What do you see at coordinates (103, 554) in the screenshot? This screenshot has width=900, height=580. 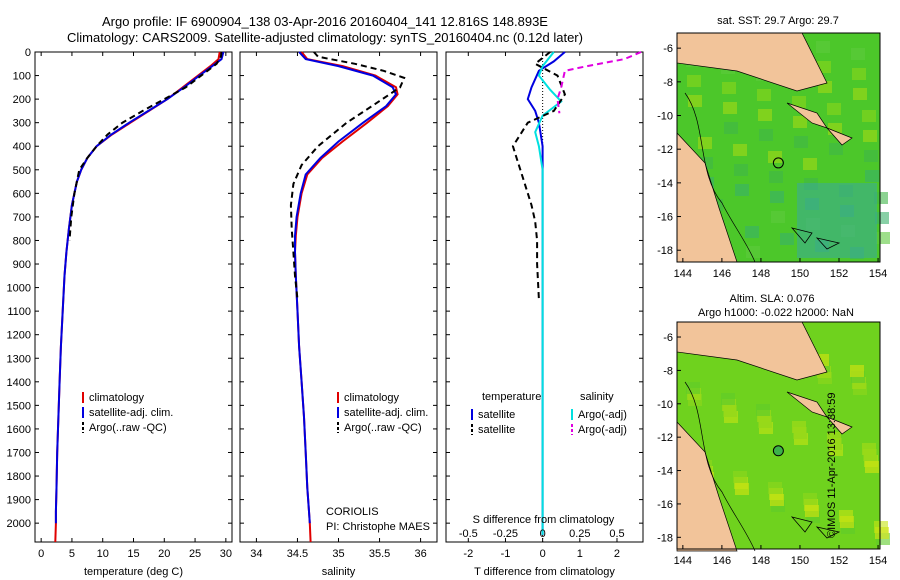 I see `x-tick-label: 10` at bounding box center [103, 554].